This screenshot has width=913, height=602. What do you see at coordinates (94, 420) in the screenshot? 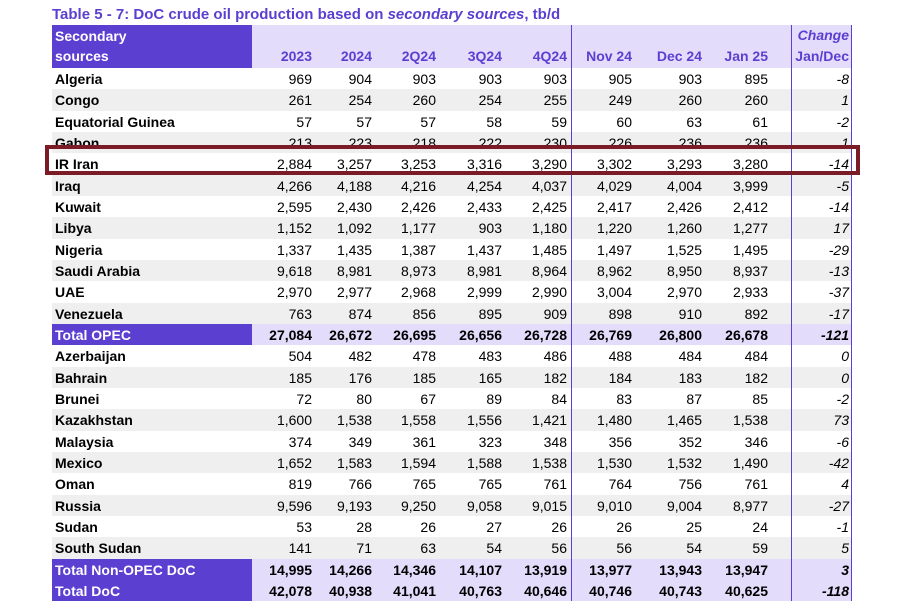
I see `row-label: Kazakhstan` at bounding box center [94, 420].